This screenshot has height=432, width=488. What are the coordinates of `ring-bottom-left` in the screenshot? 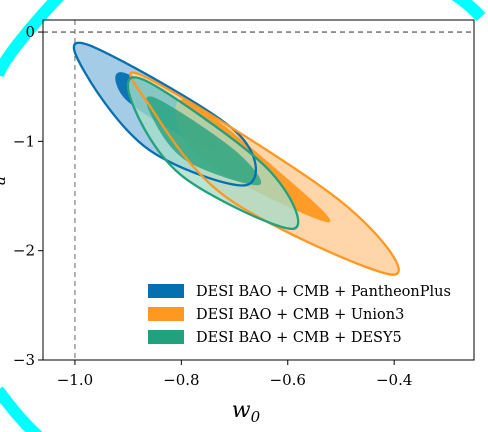 It's located at (21, 409).